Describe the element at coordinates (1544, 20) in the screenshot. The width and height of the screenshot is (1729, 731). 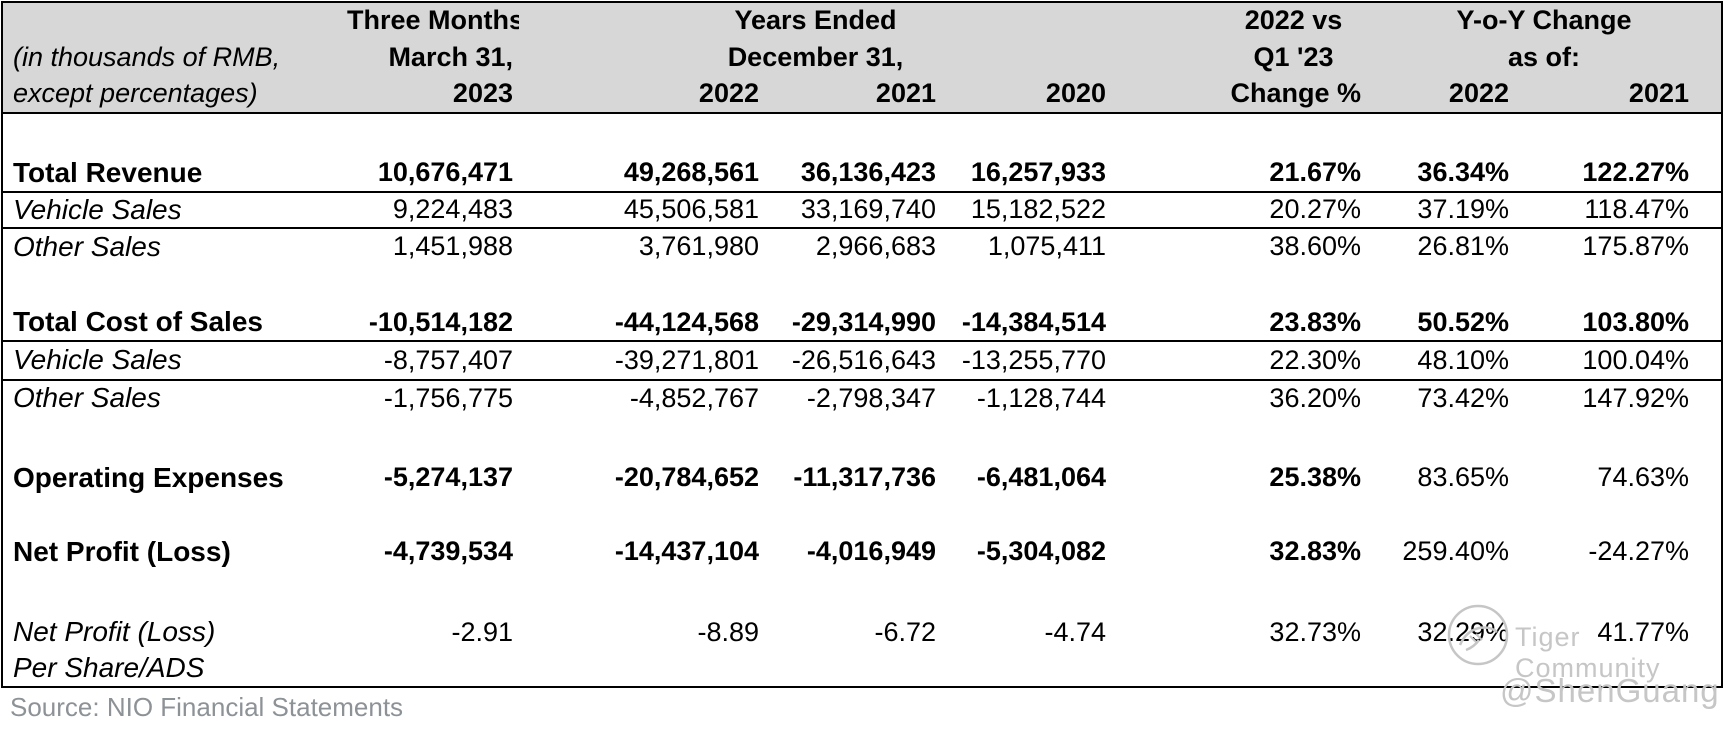
I see `header-yoy-change: Y-o-Y Change` at that location.